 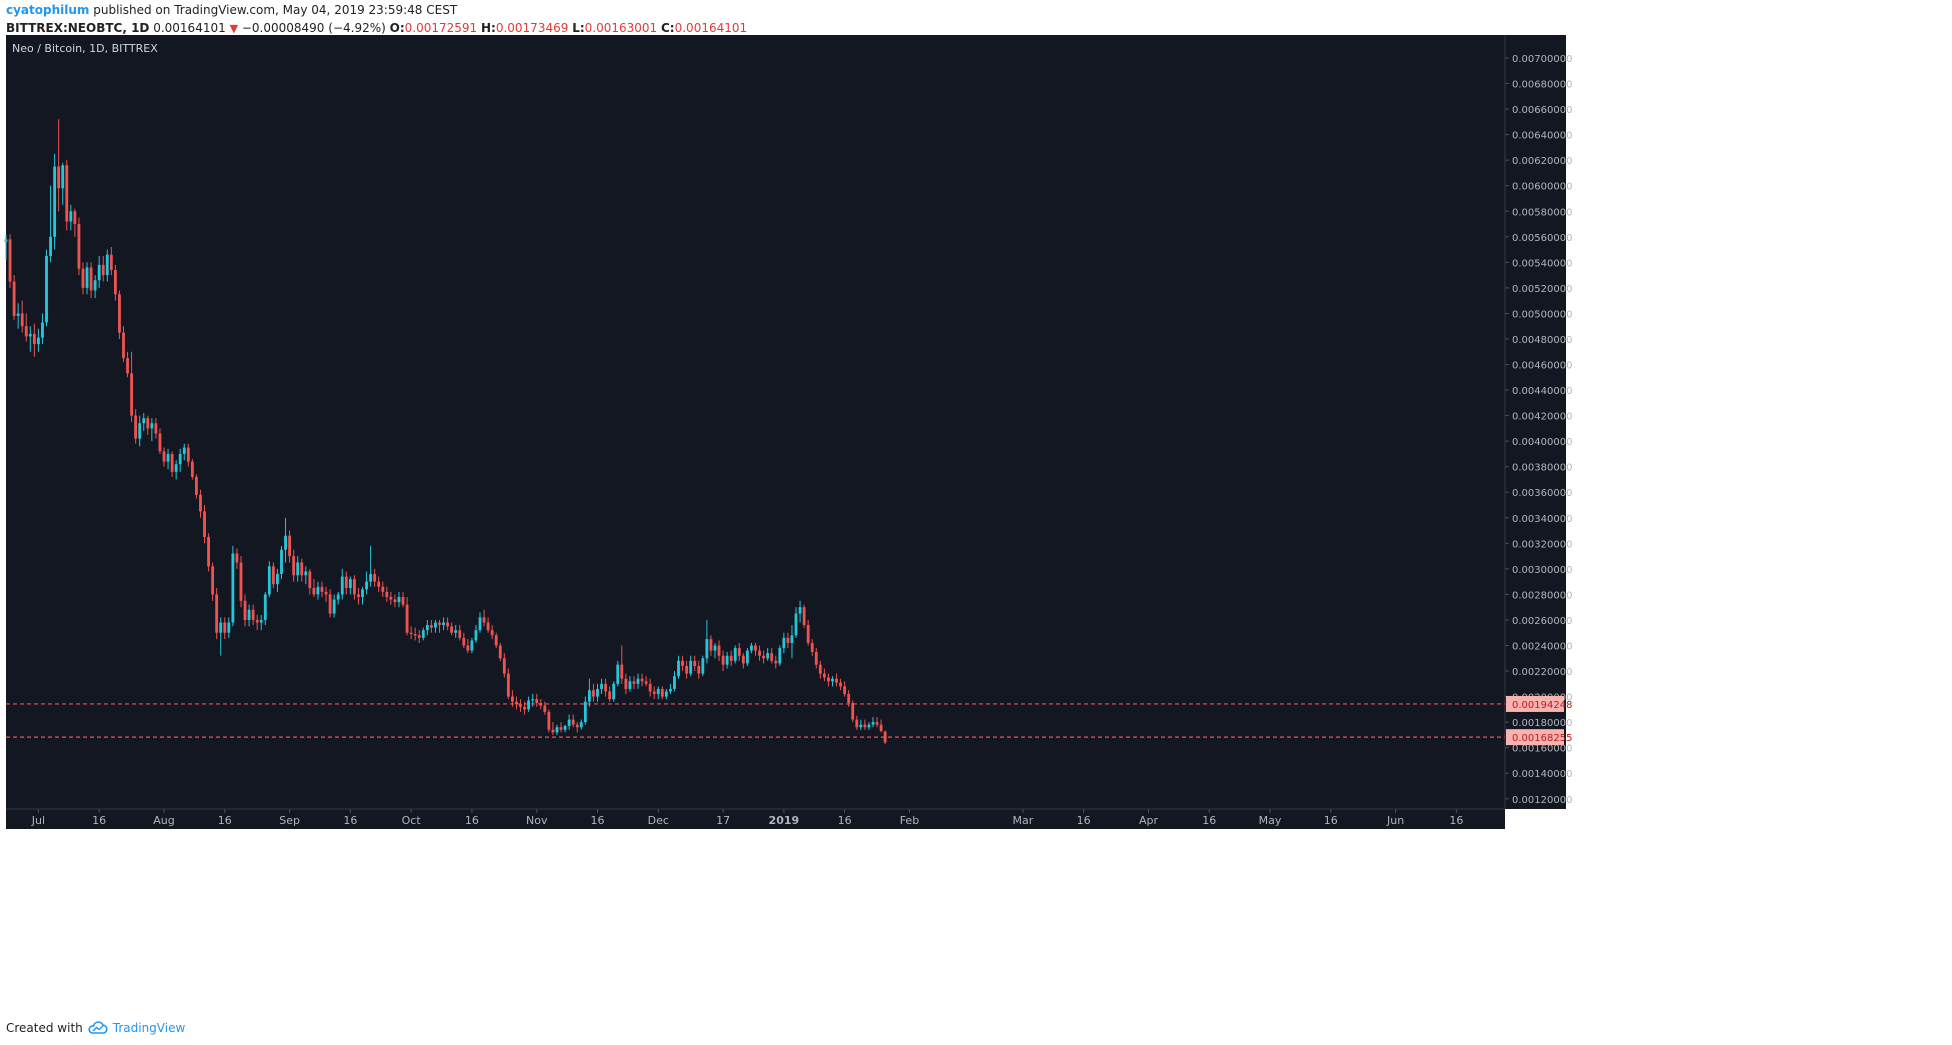 I want to click on y-tick-label: 0.00440000, so click(x=1542, y=391).